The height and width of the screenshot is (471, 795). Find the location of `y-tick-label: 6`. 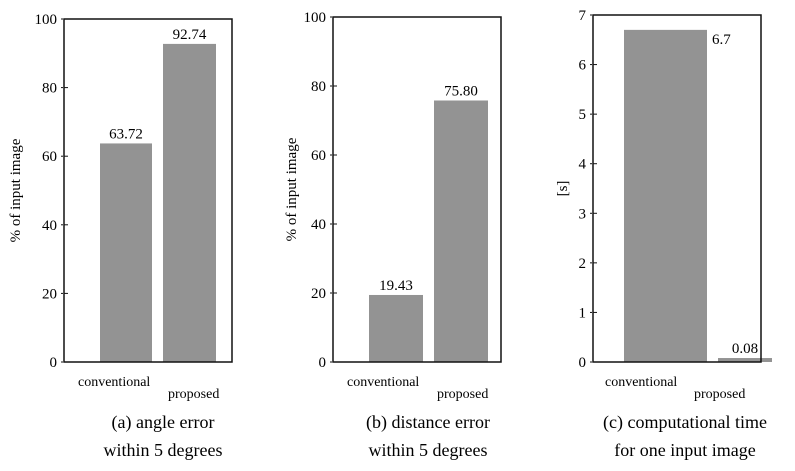

y-tick-label: 6 is located at coordinates (583, 66).